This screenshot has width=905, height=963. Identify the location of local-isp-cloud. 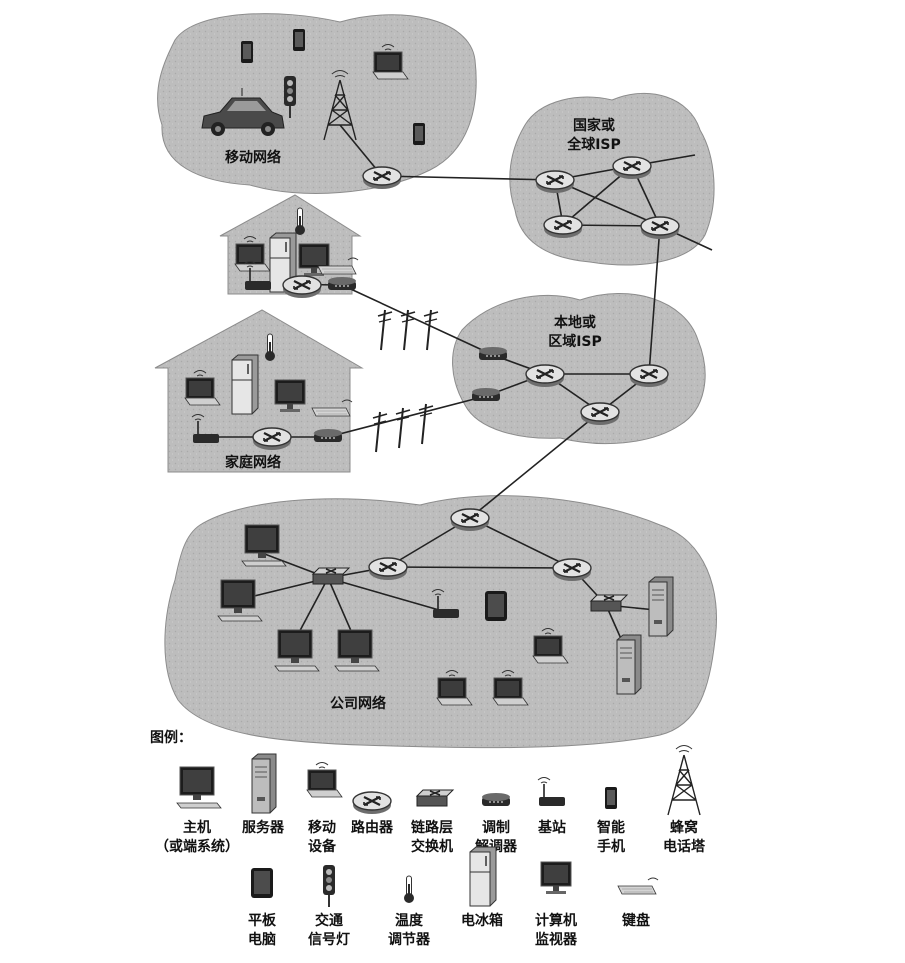
(579, 369).